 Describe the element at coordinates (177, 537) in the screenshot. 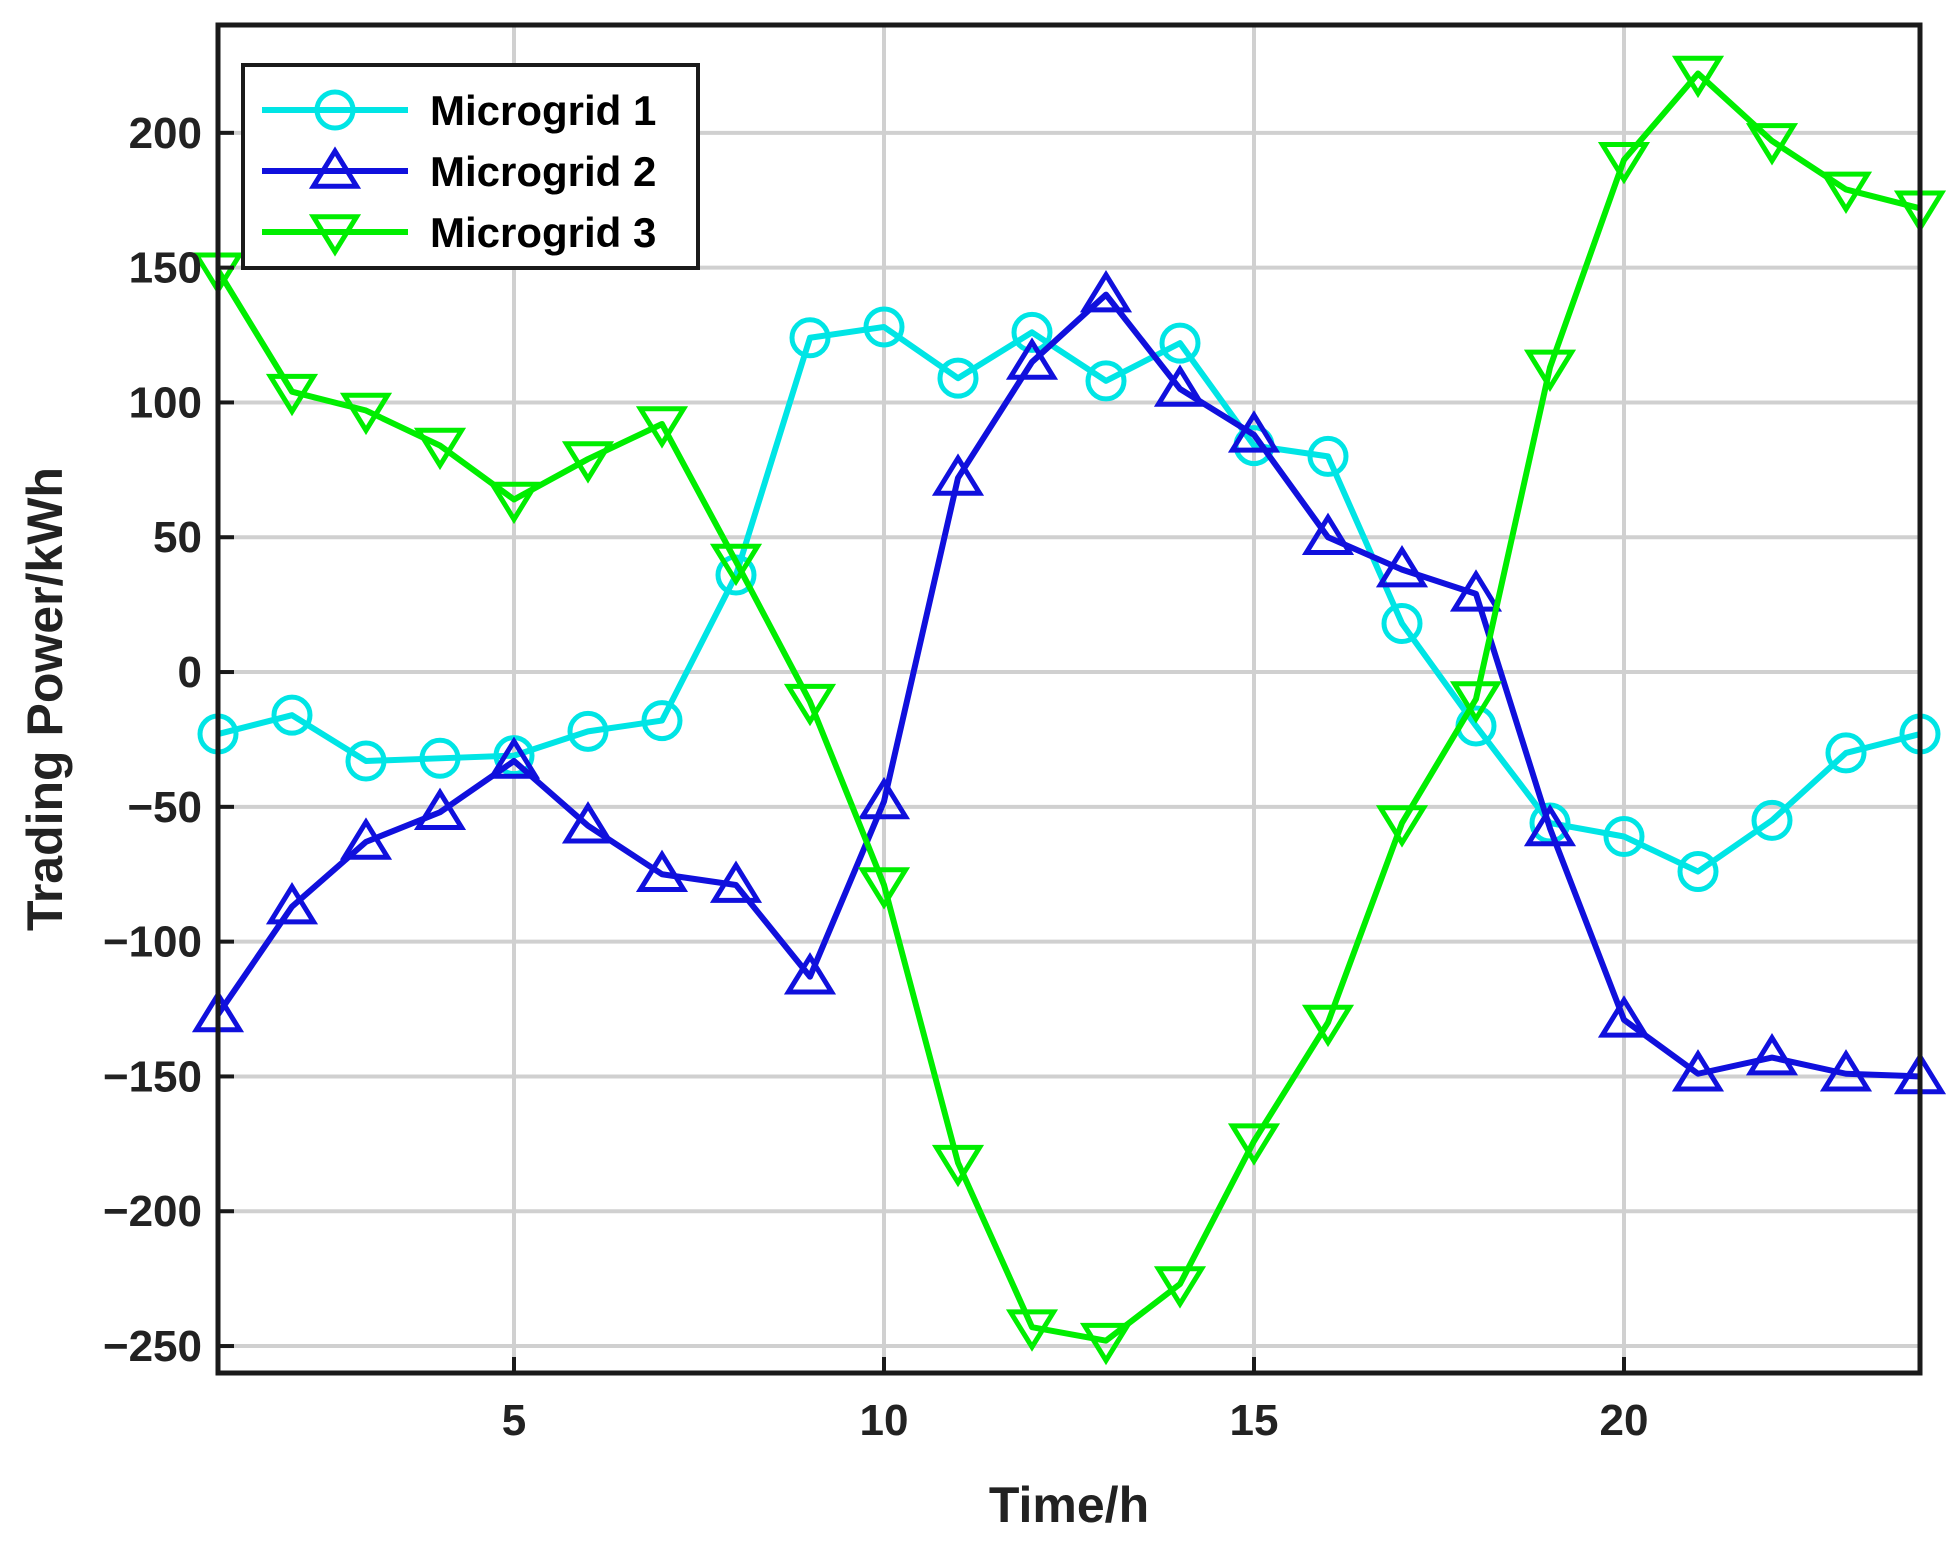

I see `y-tick-label: 50` at that location.